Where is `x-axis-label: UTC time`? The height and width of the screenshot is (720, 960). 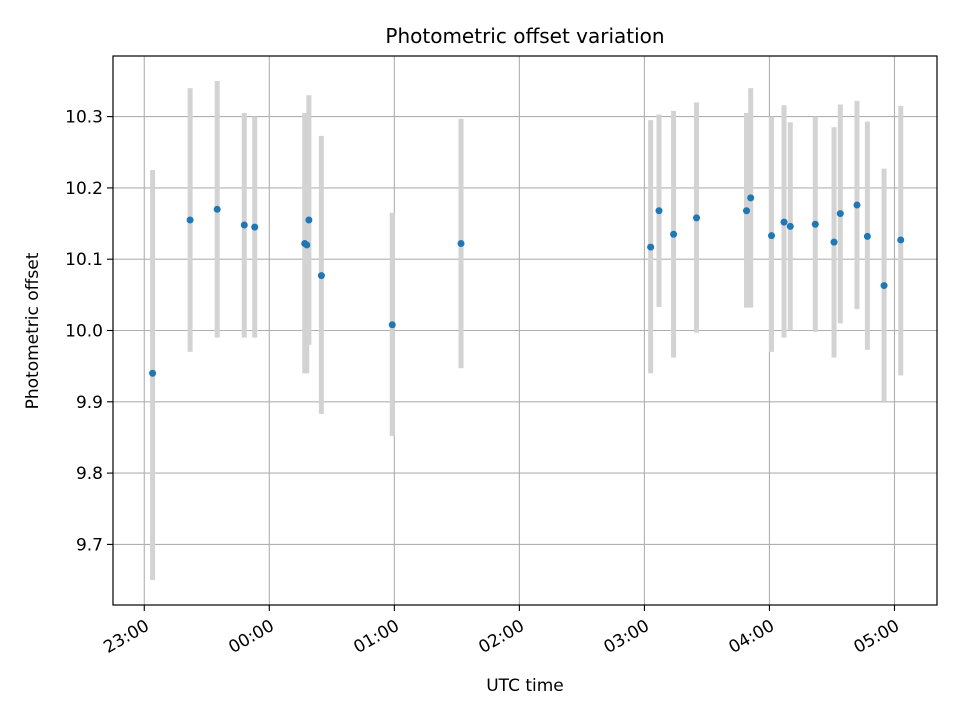 x-axis-label: UTC time is located at coordinates (525, 686).